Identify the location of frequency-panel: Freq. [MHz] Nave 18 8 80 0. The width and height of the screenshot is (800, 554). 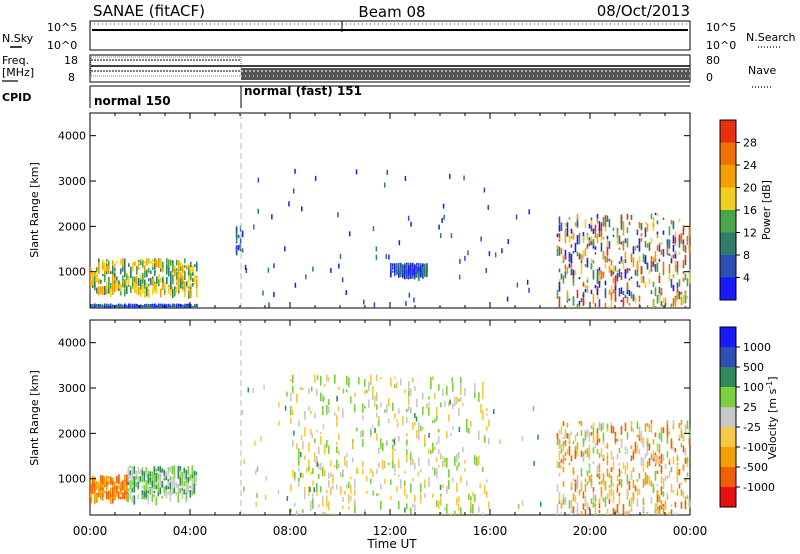
(389, 71).